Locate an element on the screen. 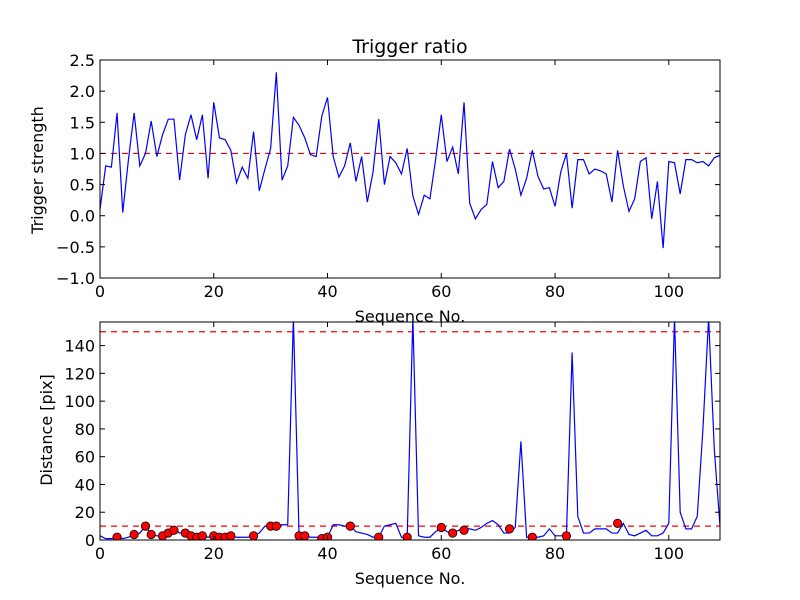 Image resolution: width=800 pixels, height=600 pixels. chart-title: Trigger ratio is located at coordinates (409, 47).